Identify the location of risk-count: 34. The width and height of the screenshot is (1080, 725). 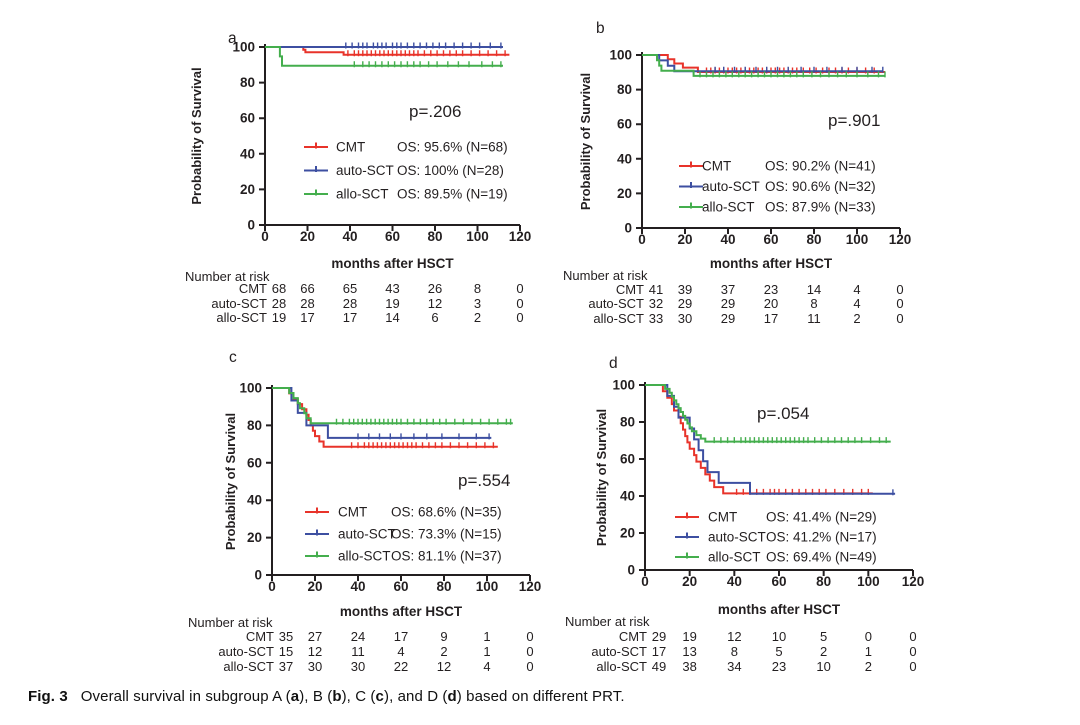
(734, 666).